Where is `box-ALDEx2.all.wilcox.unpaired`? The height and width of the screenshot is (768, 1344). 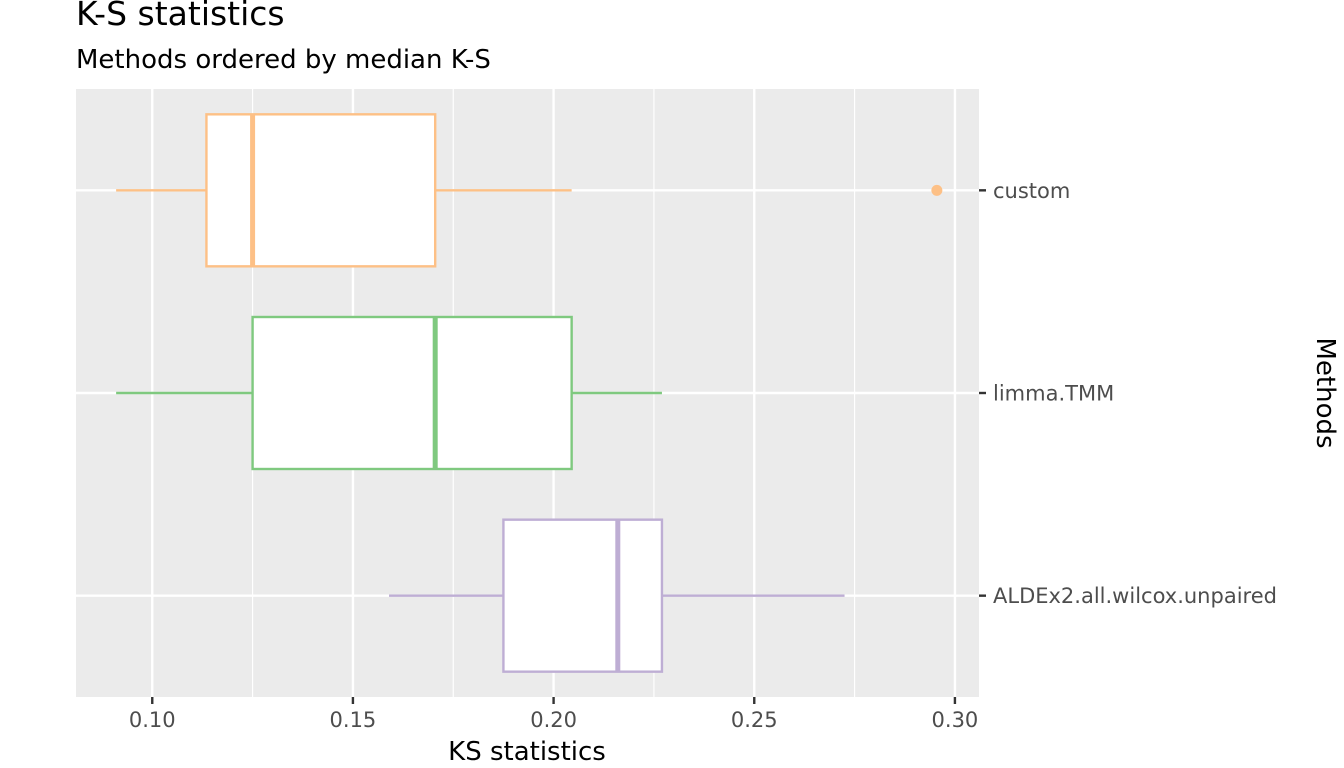
box-ALDEx2.all.wilcox.unpaired is located at coordinates (617, 595).